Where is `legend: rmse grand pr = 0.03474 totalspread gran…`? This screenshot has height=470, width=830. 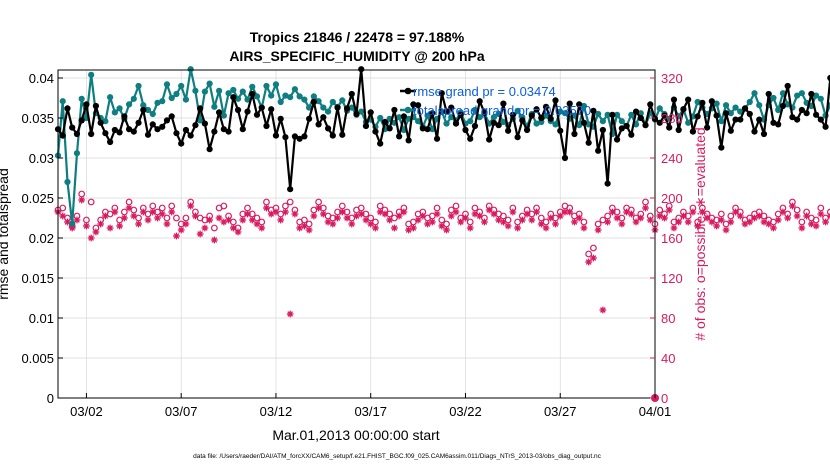
legend: rmse grand pr = 0.03474 totalspread gran… is located at coordinates (495, 101).